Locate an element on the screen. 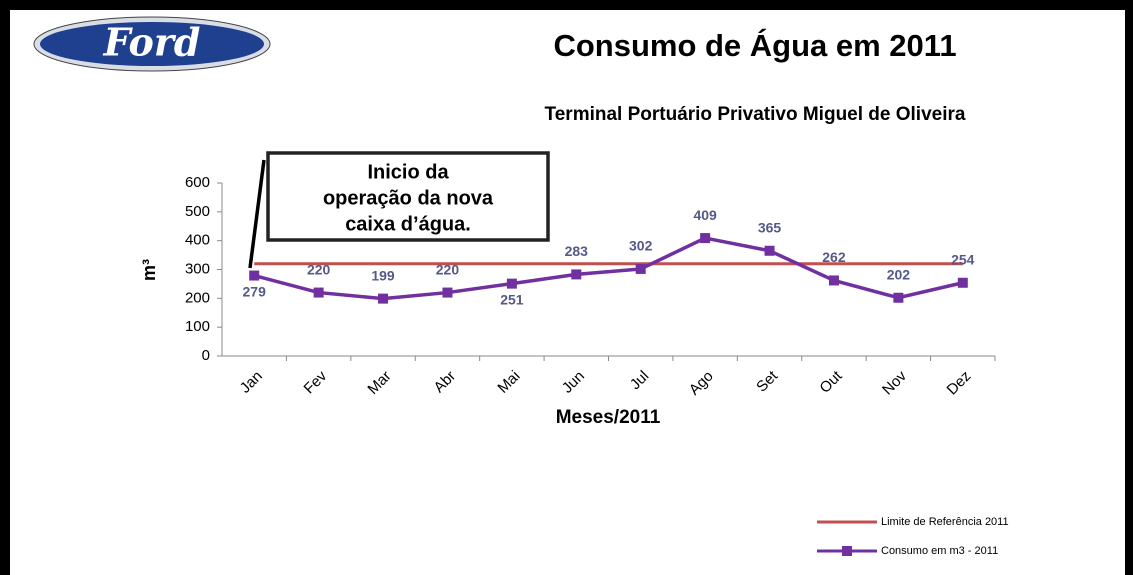  data-label: 251 is located at coordinates (512, 299).